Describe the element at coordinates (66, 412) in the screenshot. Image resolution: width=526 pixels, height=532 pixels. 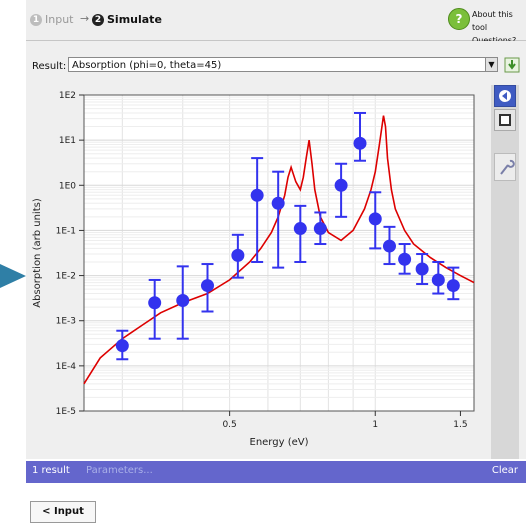
I see `y-tick-label: 1E-5` at that location.